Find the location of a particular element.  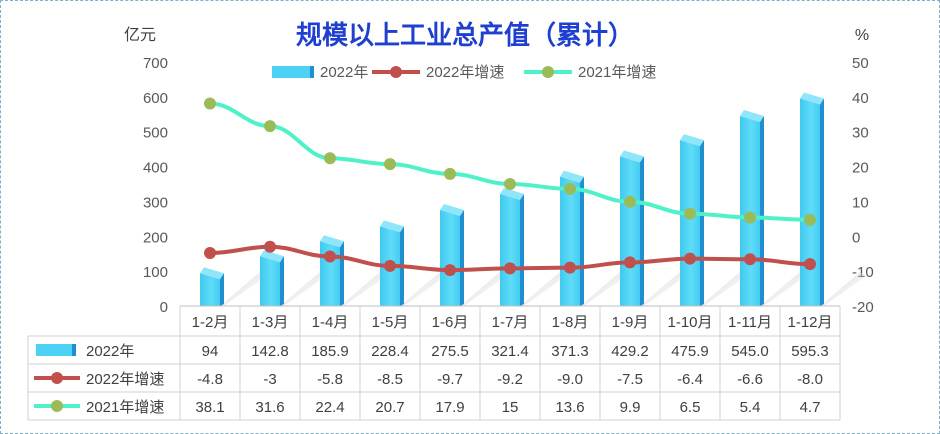

data-label: 4.7 is located at coordinates (810, 407).